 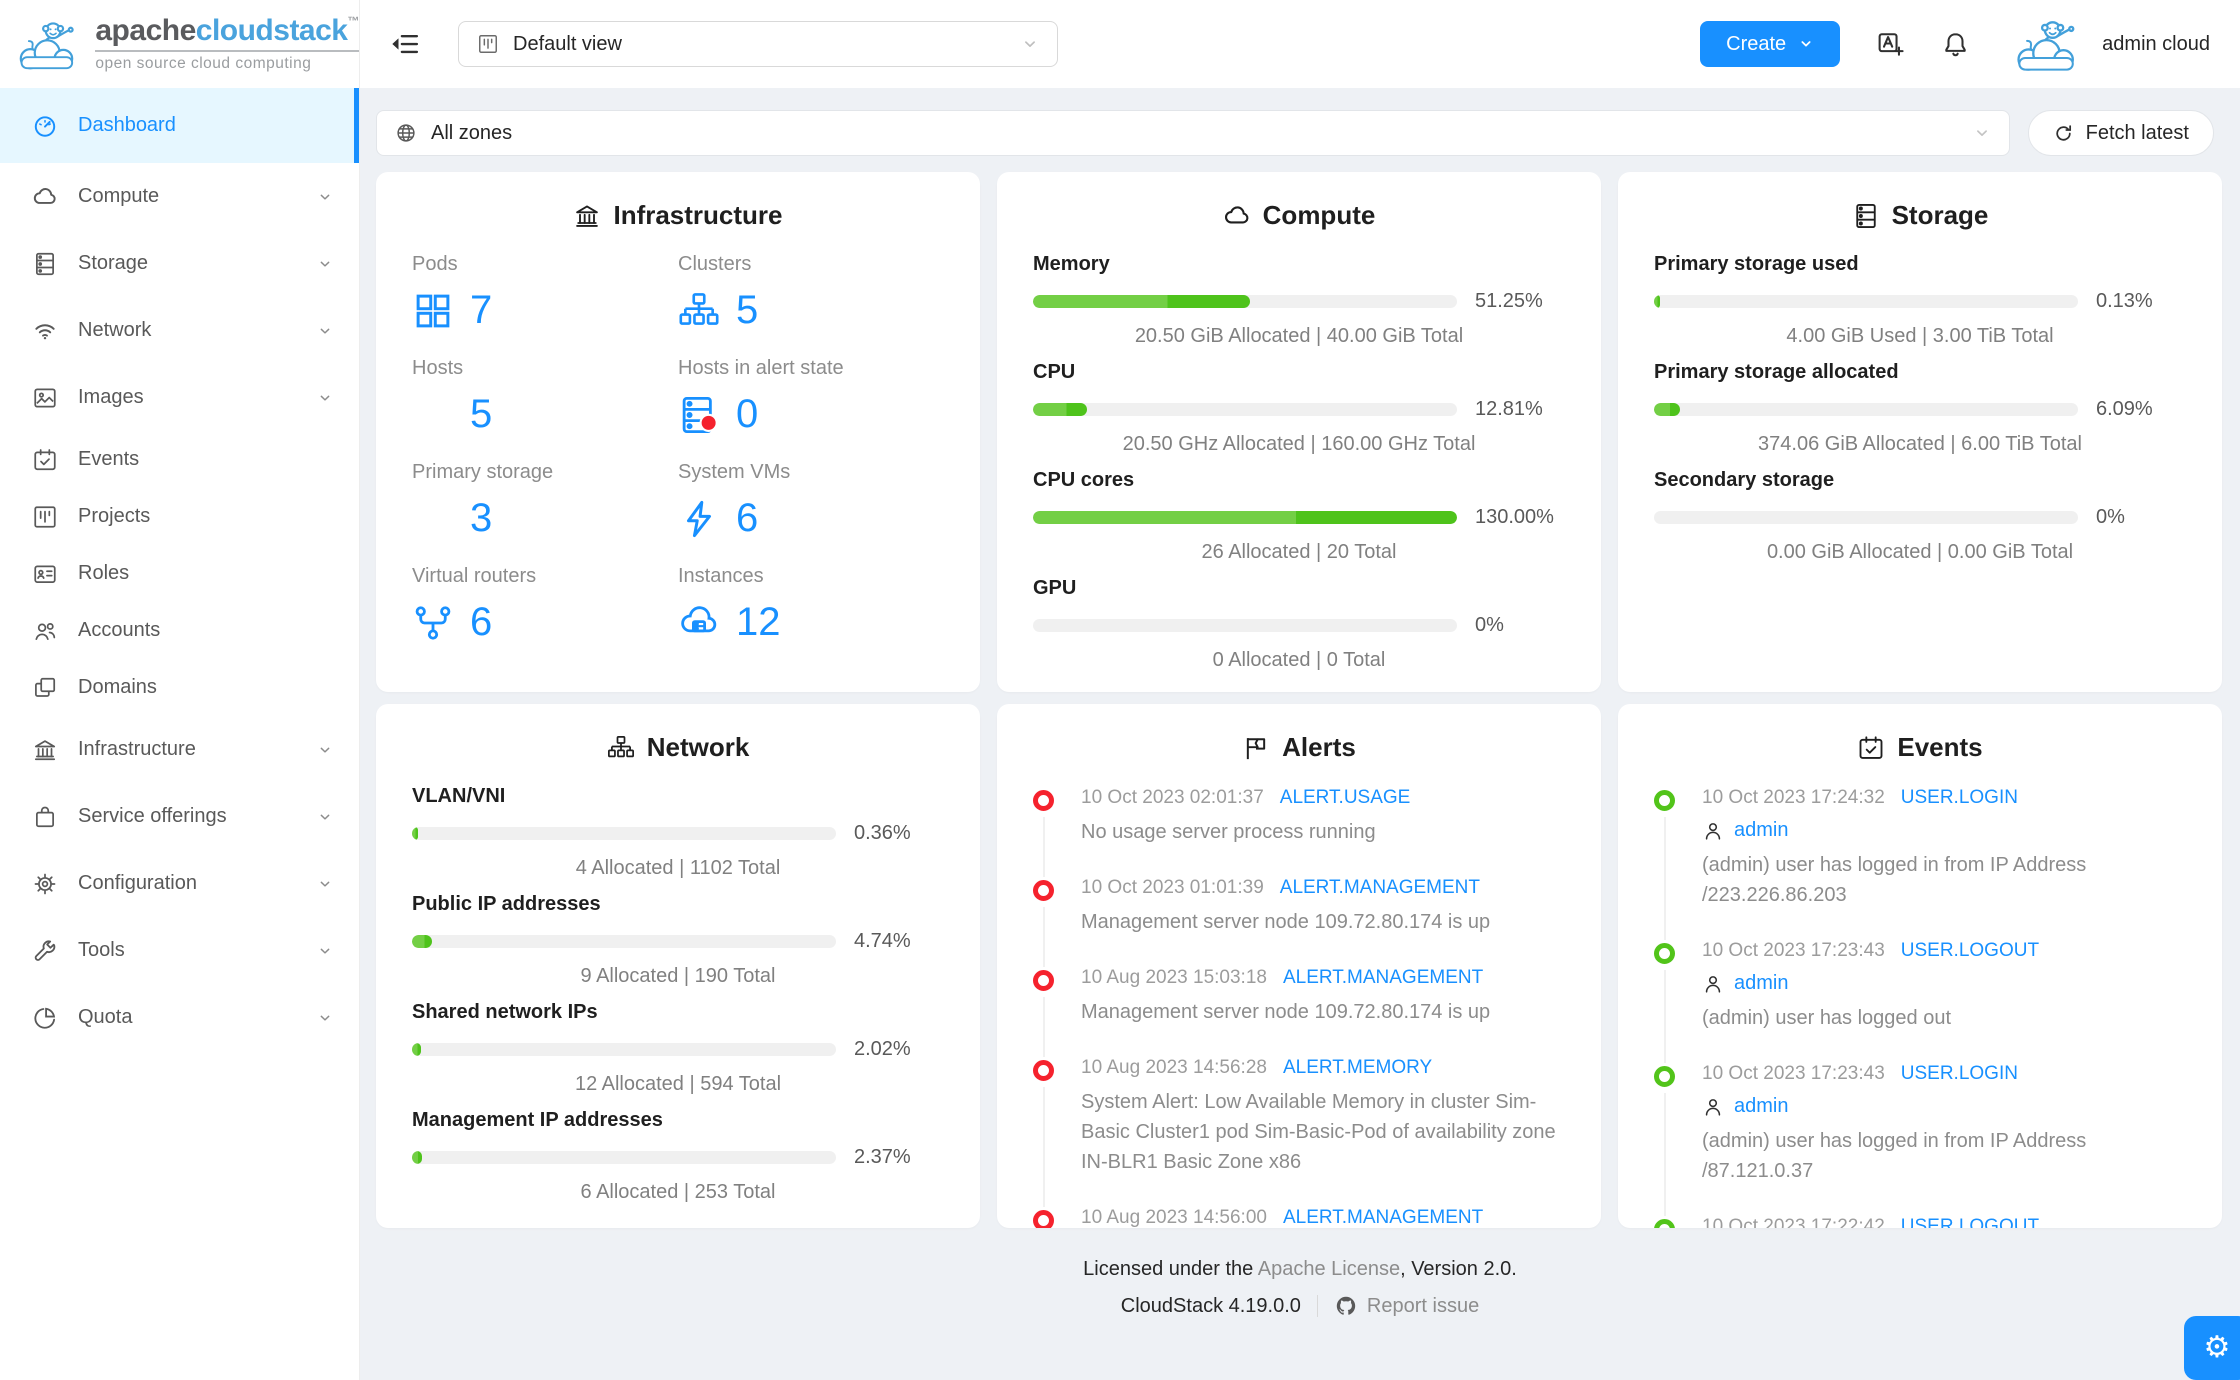 What do you see at coordinates (179, 196) in the screenshot?
I see `sidebar-item-compute: Compute` at bounding box center [179, 196].